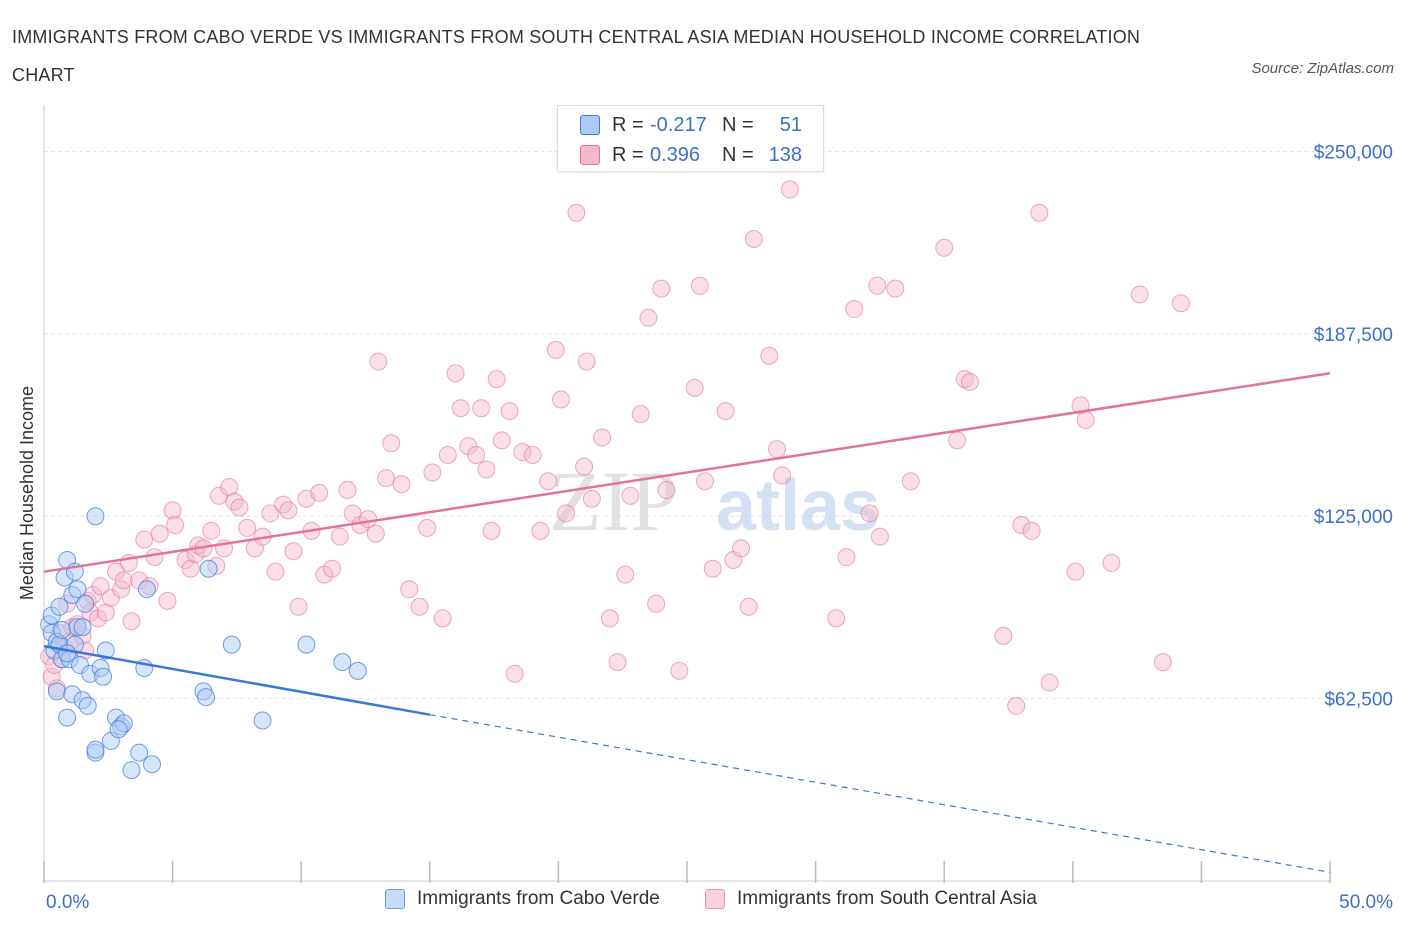 Image resolution: width=1406 pixels, height=930 pixels. What do you see at coordinates (785, 154) in the screenshot?
I see `legend-n-value: 138` at bounding box center [785, 154].